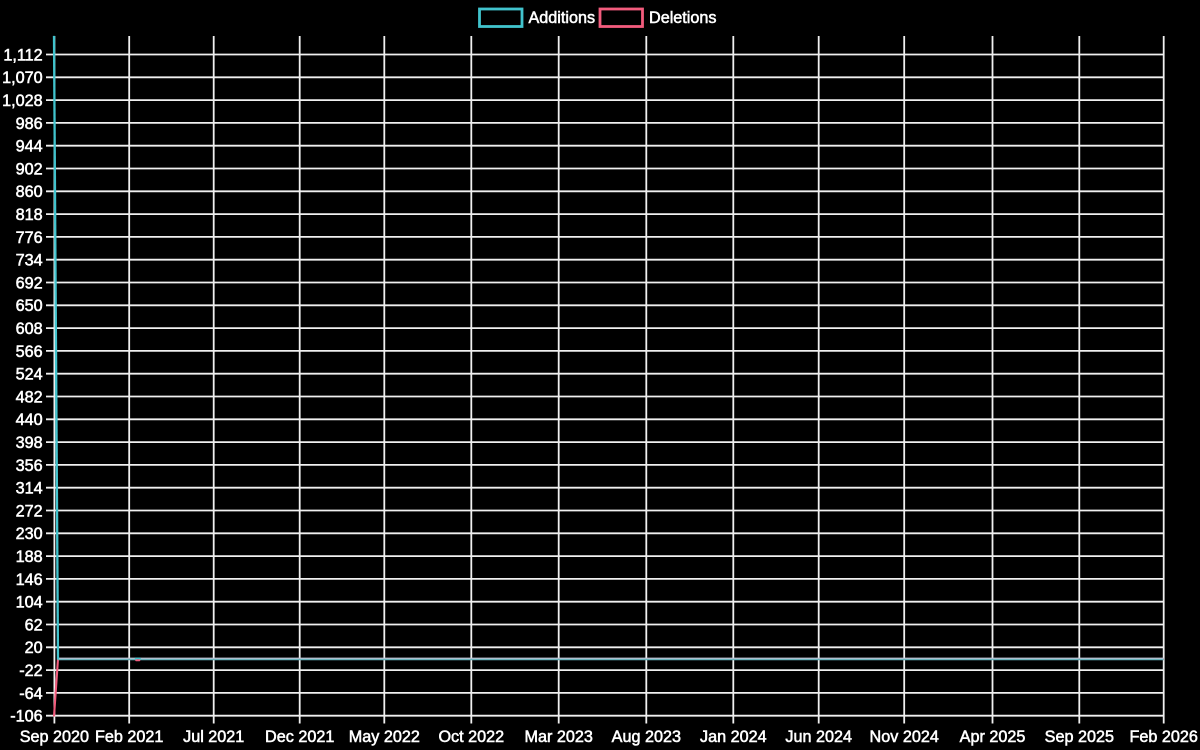  What do you see at coordinates (1163, 737) in the screenshot?
I see `svg-text: Feb 2026` at bounding box center [1163, 737].